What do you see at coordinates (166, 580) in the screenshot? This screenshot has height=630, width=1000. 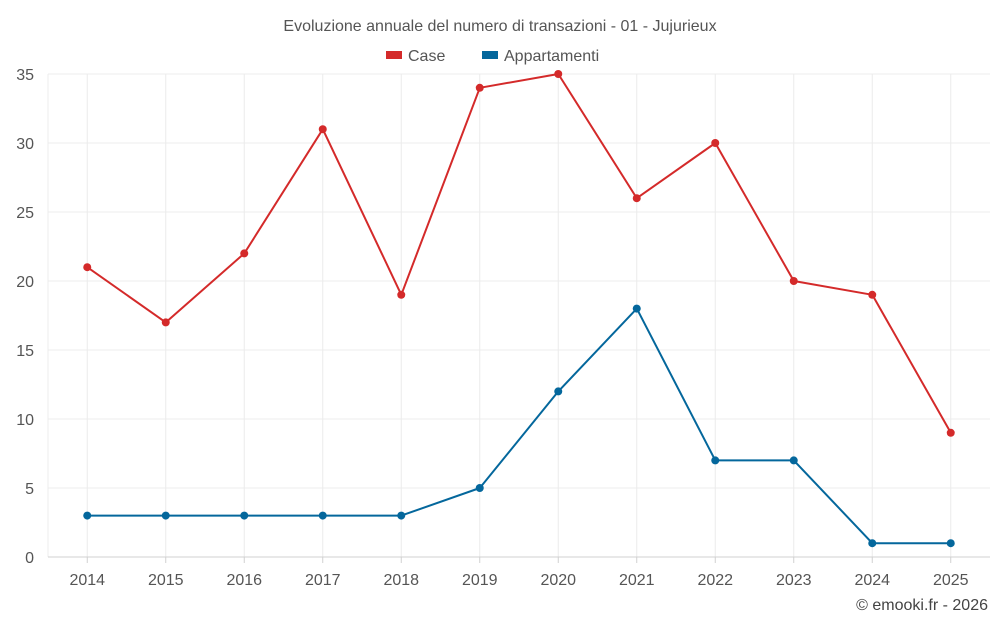 I see `x-tick-label: 2015` at bounding box center [166, 580].